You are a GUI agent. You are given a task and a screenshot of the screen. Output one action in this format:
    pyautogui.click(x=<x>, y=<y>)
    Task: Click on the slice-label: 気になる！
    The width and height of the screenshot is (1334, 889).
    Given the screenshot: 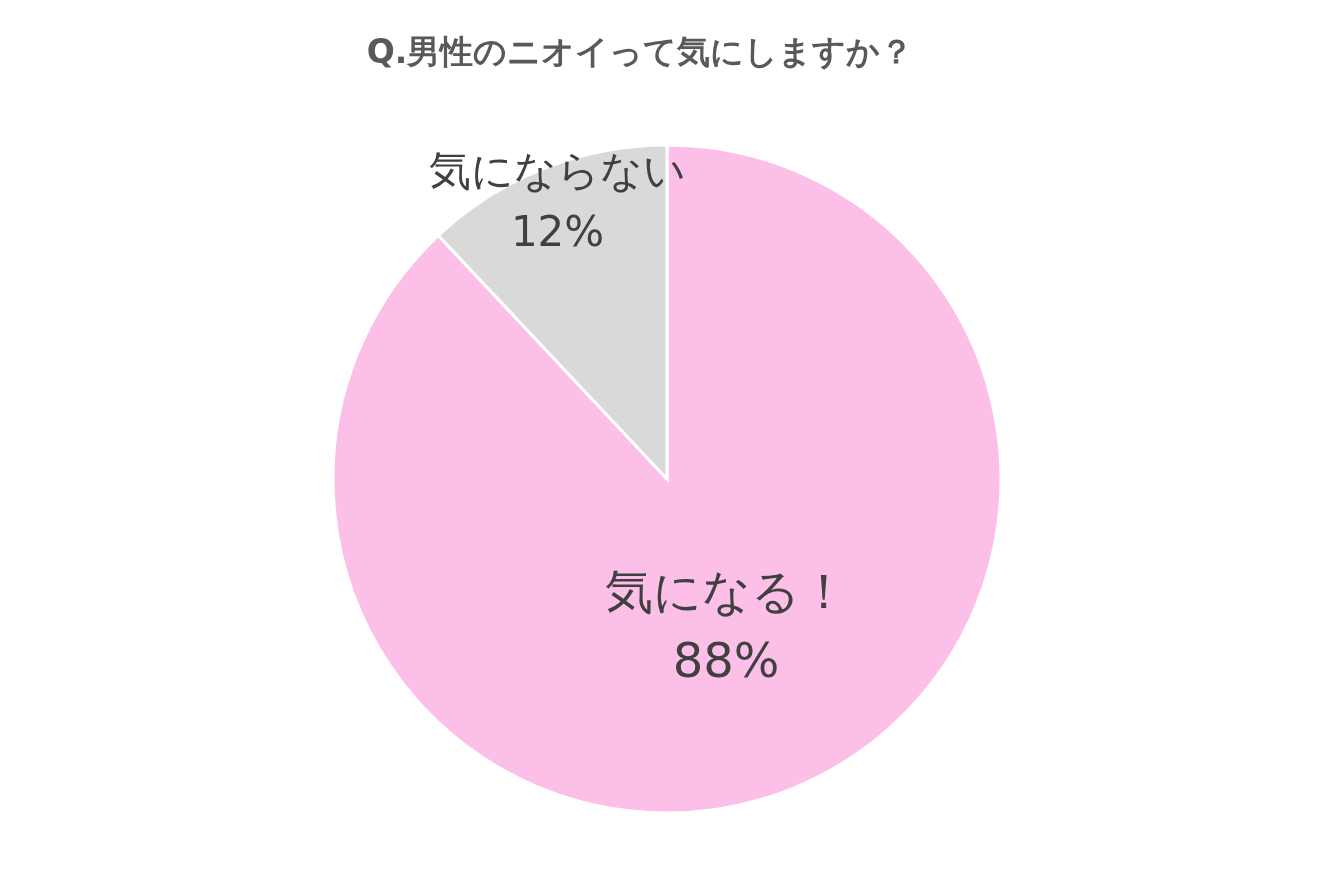 What is the action you would take?
    pyautogui.click(x=726, y=590)
    